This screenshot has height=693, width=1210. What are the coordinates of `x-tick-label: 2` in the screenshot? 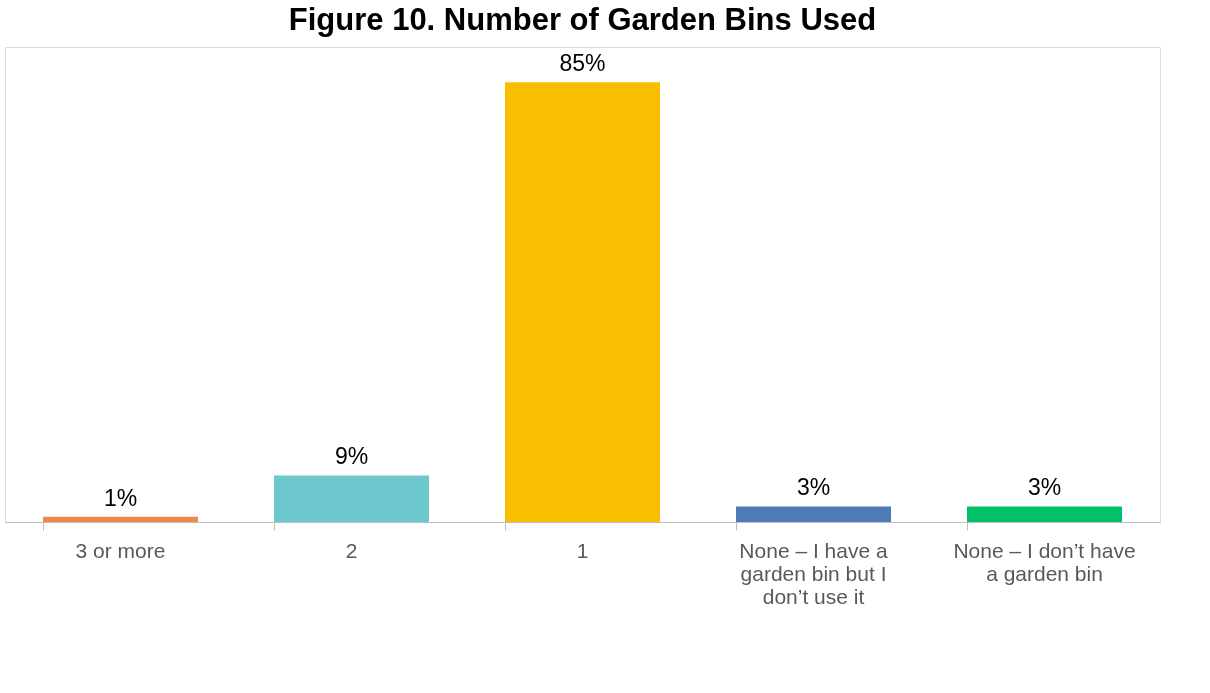 It's located at (351, 550).